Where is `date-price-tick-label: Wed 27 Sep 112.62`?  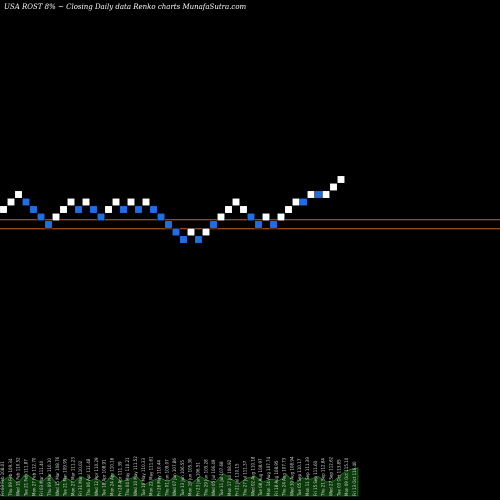
date-price-tick-label: Wed 27 Sep 112.62 is located at coordinates (331, 476).